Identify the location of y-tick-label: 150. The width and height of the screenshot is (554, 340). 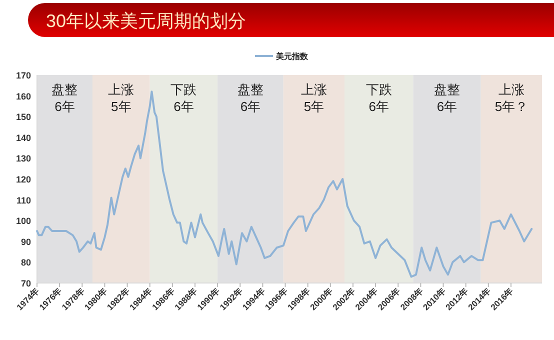
(23, 117).